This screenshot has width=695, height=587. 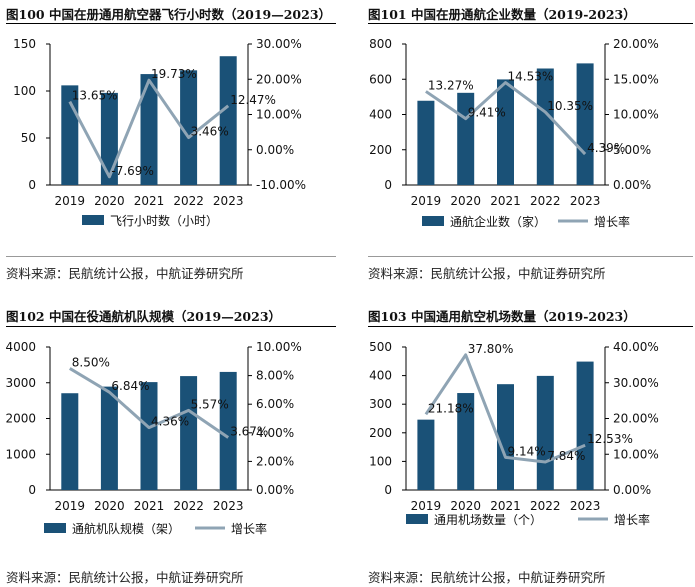 I want to click on left-tick-label: 3000, so click(x=20, y=383).